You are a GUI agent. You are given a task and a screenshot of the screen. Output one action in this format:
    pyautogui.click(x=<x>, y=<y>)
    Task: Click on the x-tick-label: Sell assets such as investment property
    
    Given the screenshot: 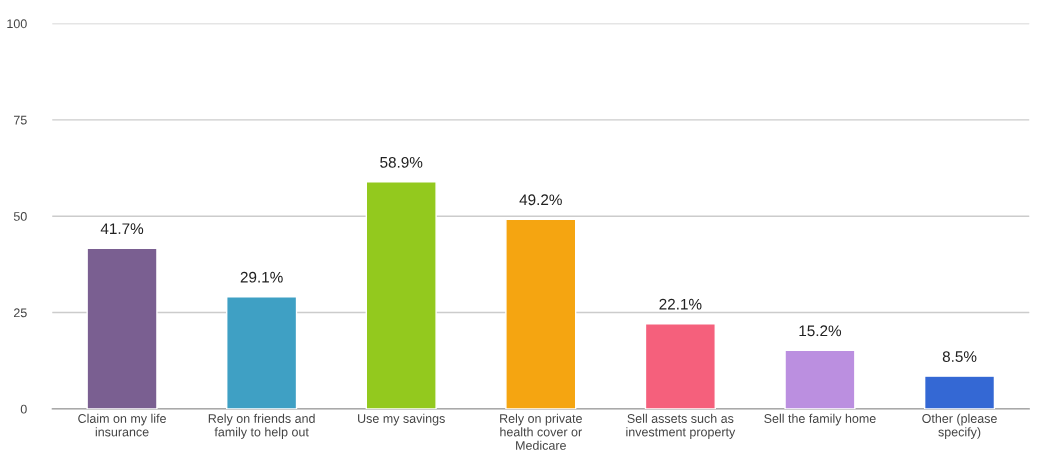 What is the action you would take?
    pyautogui.click(x=681, y=426)
    